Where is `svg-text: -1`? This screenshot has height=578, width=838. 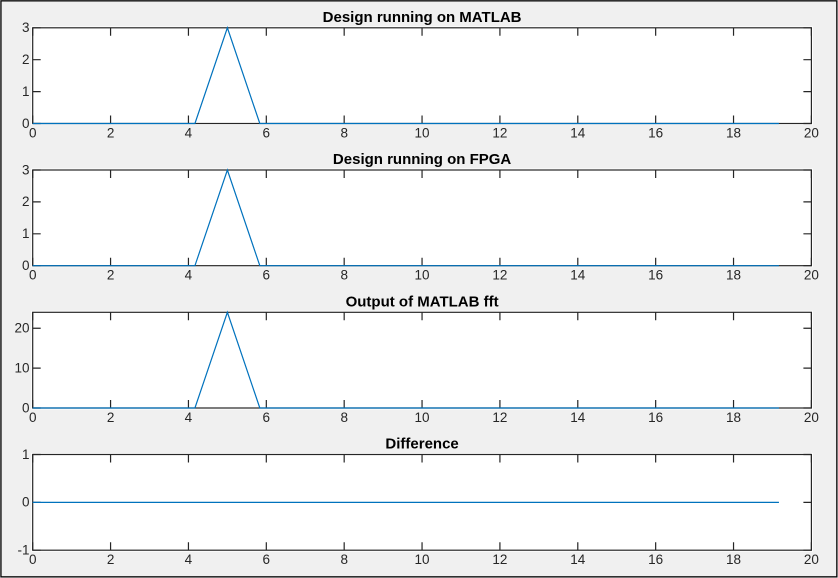 svg-text: -1 is located at coordinates (23, 550).